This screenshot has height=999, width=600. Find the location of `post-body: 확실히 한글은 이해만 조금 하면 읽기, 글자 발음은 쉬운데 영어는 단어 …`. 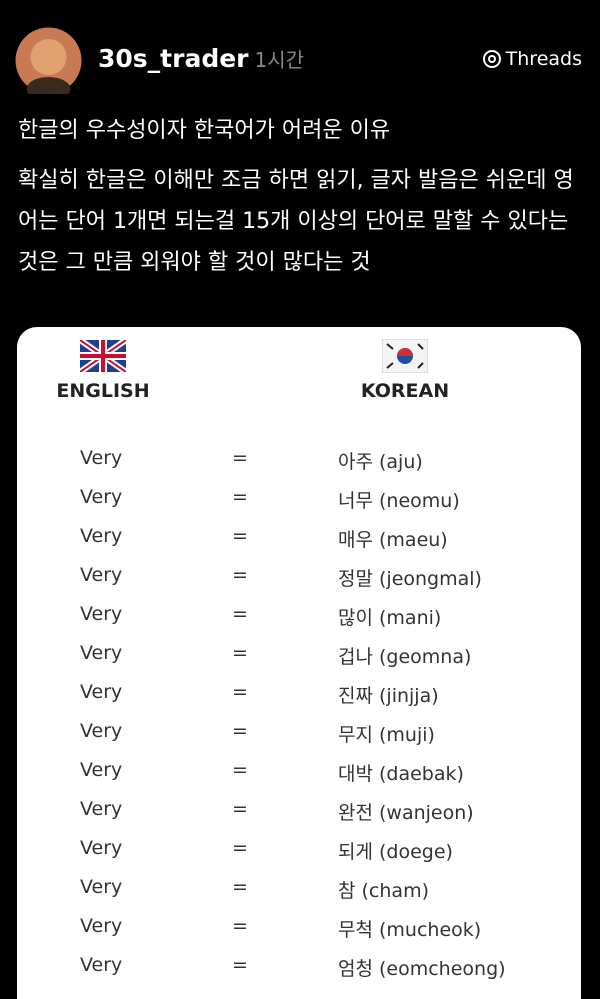

post-body: 확실히 한글은 이해만 조금 하면 읽기, 글자 발음은 쉬운데 영어는 단어 … is located at coordinates (296, 221).